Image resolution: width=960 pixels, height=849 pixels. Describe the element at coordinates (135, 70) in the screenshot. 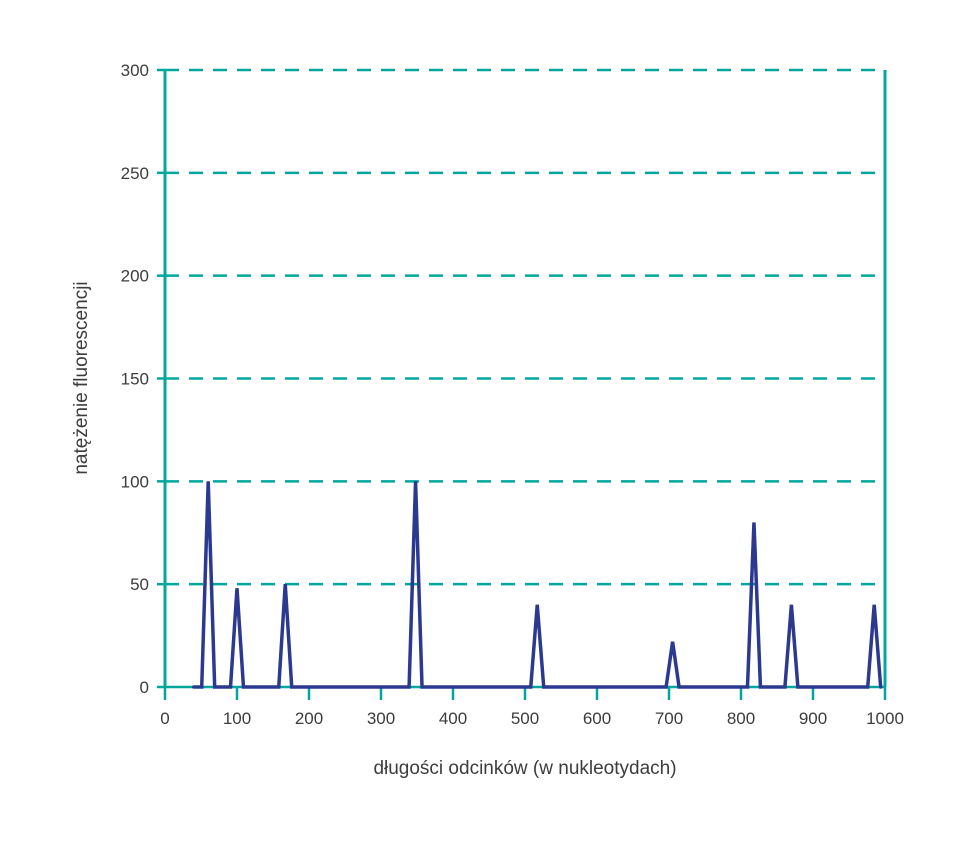

I see `y-tick-label: 300` at that location.